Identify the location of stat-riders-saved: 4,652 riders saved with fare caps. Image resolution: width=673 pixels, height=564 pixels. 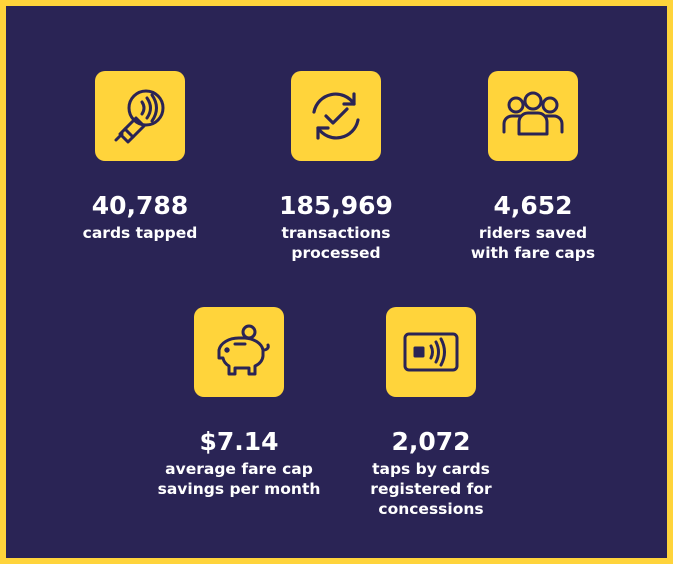
(533, 167).